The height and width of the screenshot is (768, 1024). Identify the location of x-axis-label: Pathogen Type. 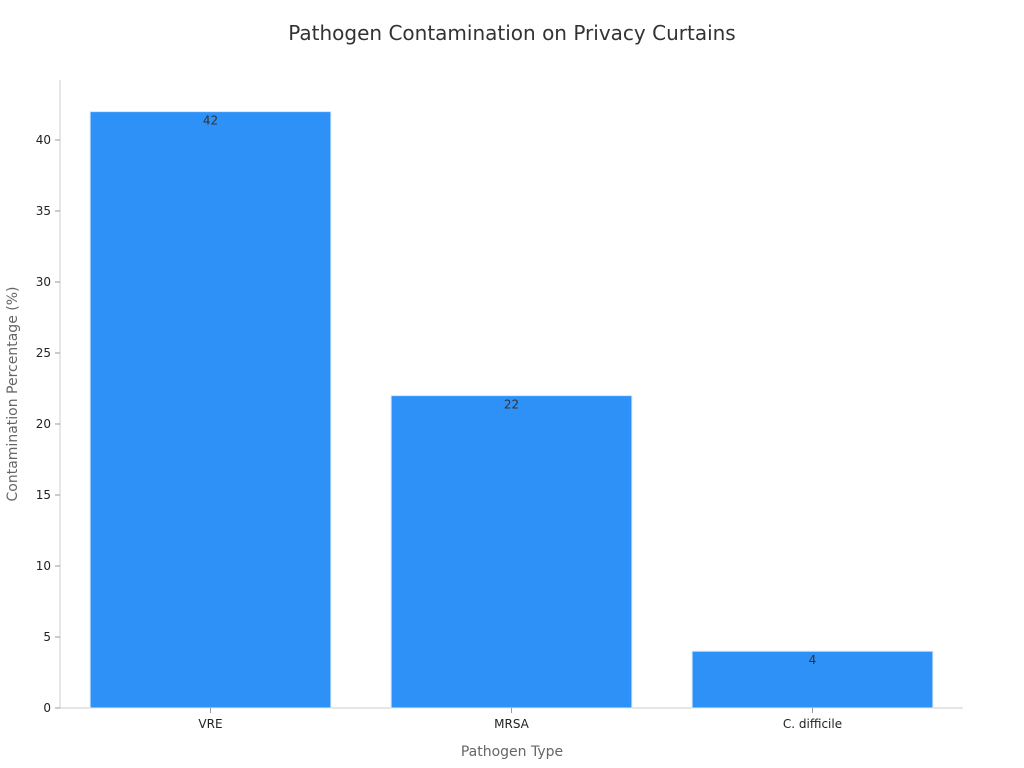
(512, 752).